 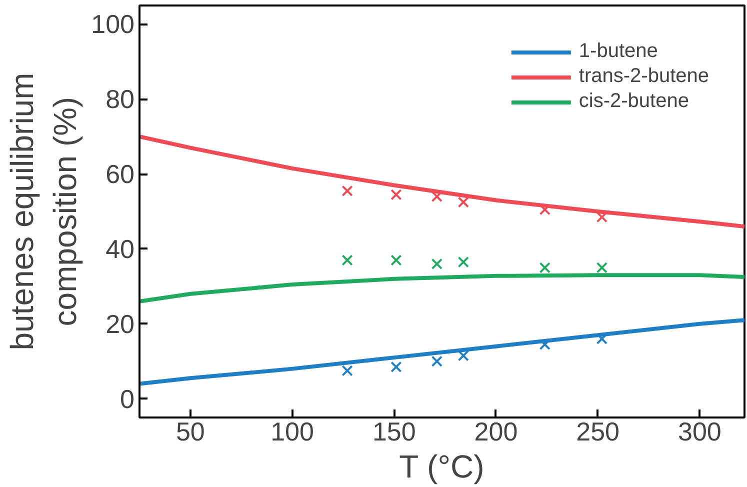 What do you see at coordinates (441, 466) in the screenshot?
I see `x-axis-title: T (°C)` at bounding box center [441, 466].